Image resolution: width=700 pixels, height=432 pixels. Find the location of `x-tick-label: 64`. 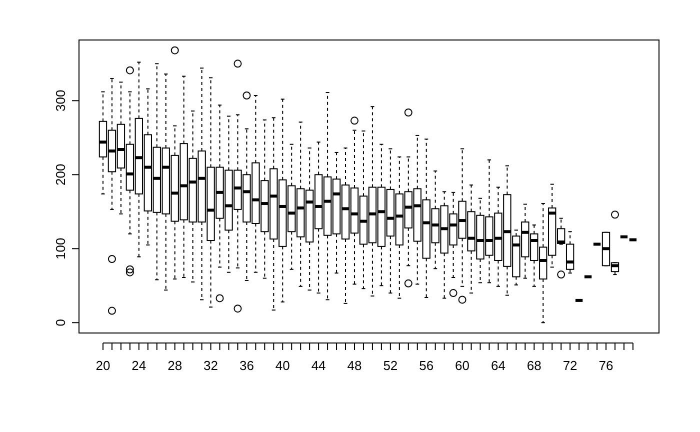

x-tick-label: 64 is located at coordinates (498, 365).